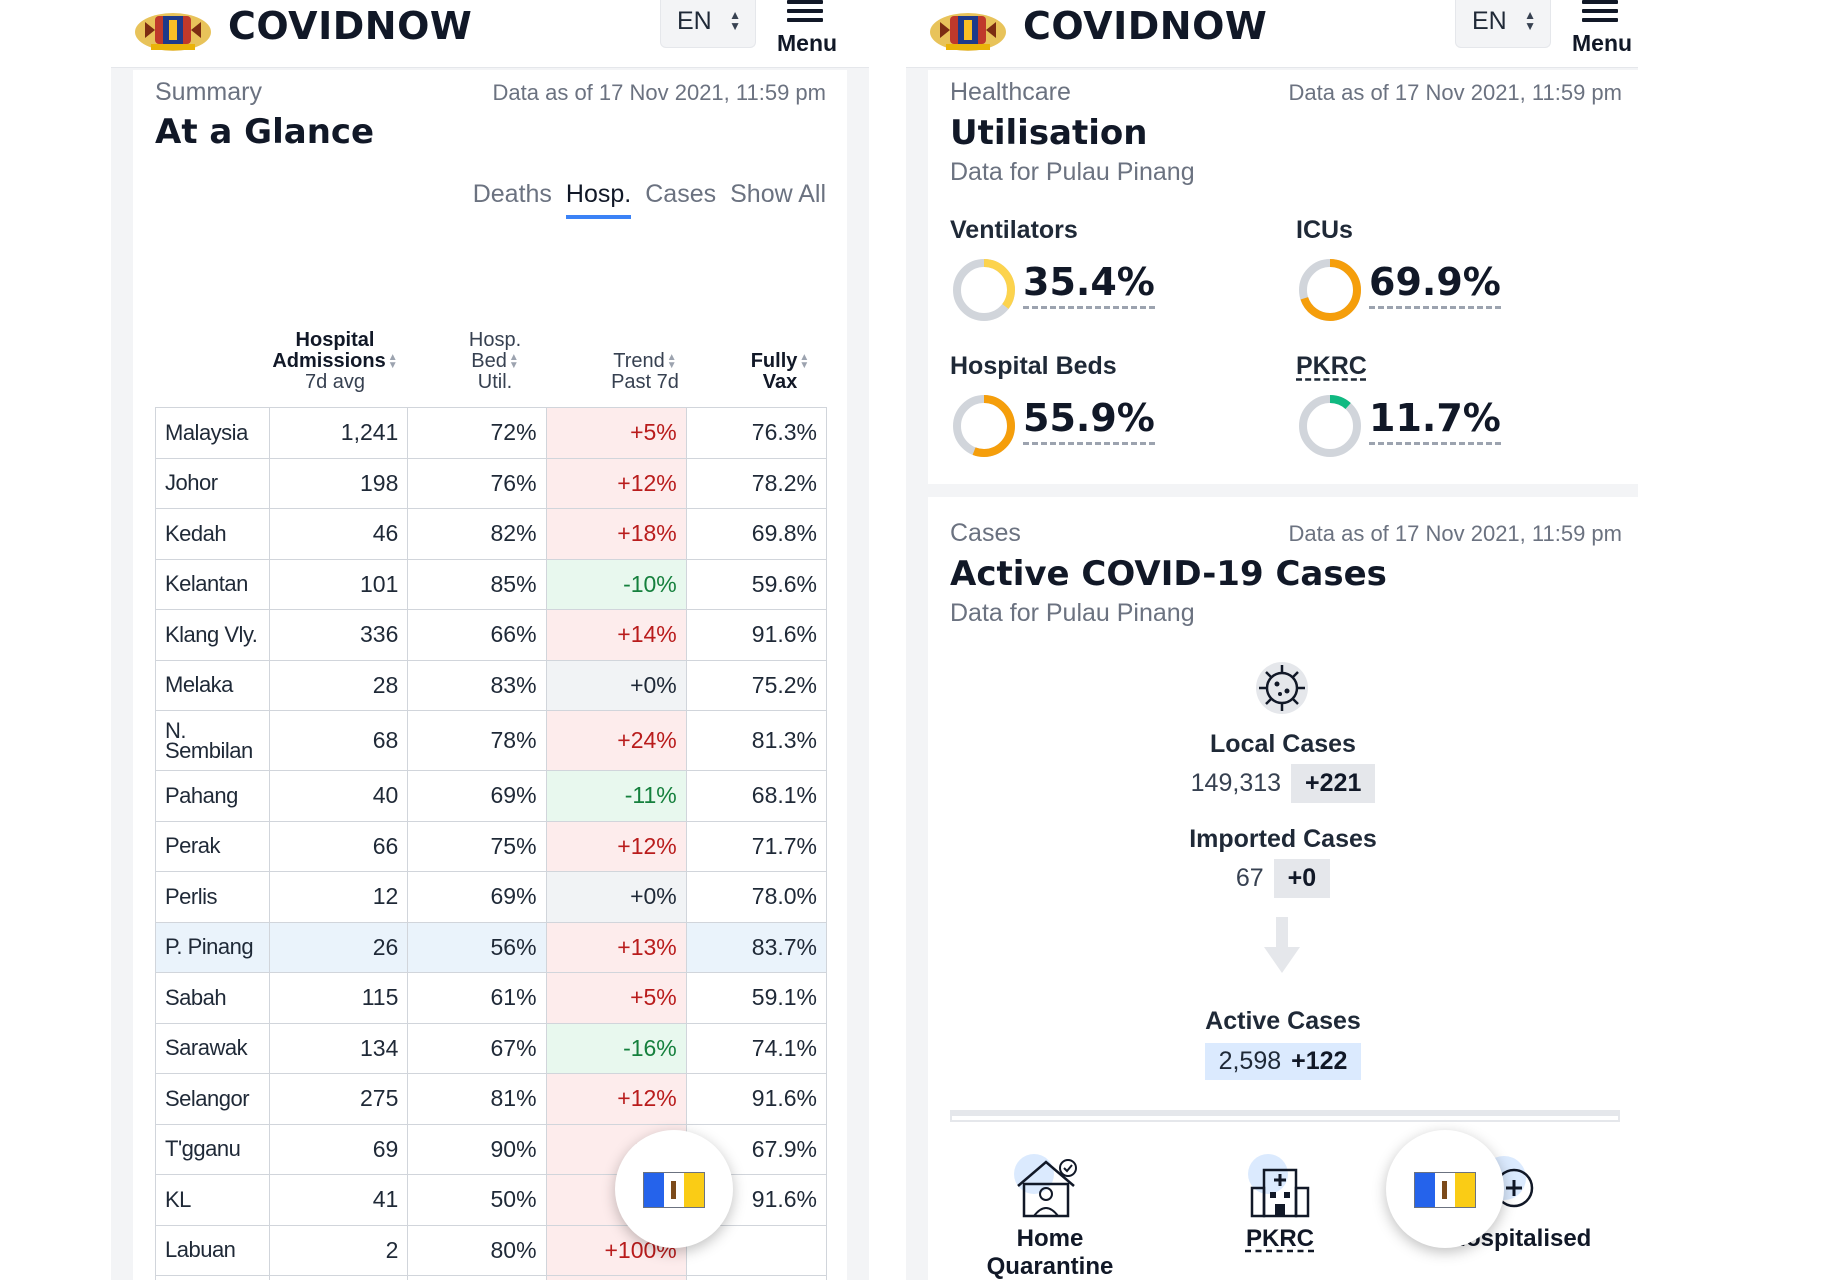  What do you see at coordinates (756, 635) in the screenshot?
I see `fully-vax-cell: 91.6%` at bounding box center [756, 635].